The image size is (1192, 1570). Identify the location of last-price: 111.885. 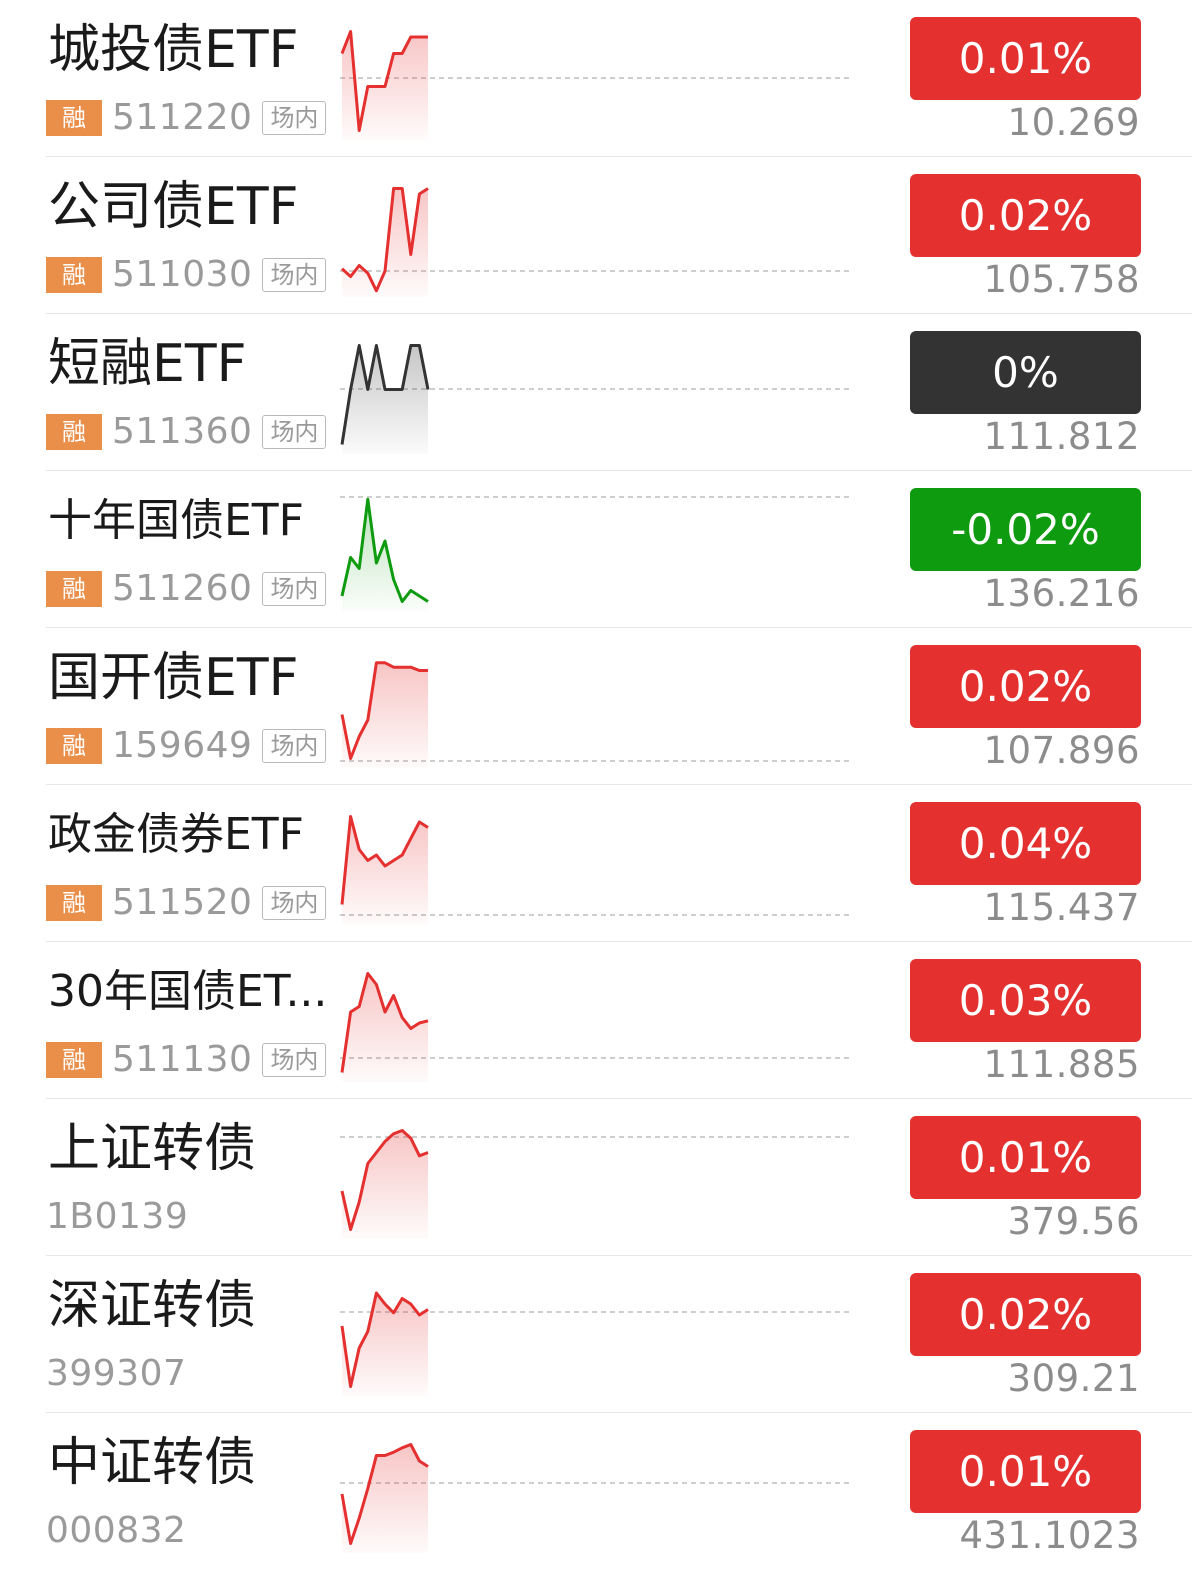
(1061, 1064).